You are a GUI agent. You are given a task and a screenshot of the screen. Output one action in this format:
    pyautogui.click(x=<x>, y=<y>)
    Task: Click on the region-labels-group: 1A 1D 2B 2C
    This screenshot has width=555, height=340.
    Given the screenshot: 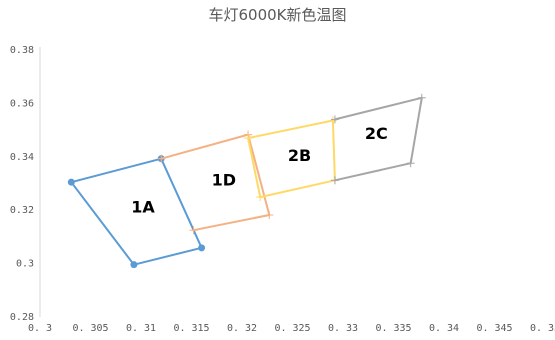 What is the action you would take?
    pyautogui.click(x=259, y=170)
    